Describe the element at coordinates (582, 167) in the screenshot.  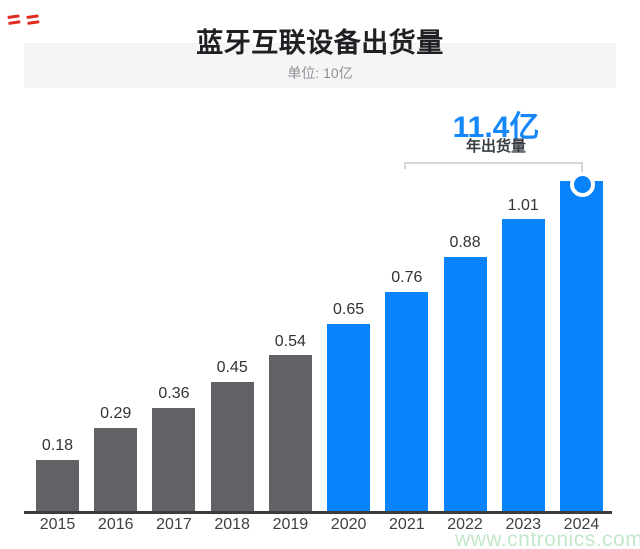
I see `callout-leader-tick-right` at that location.